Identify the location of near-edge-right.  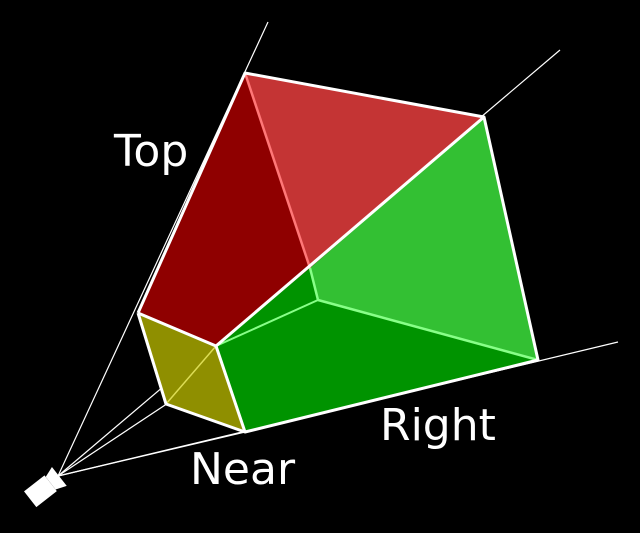
(230, 389).